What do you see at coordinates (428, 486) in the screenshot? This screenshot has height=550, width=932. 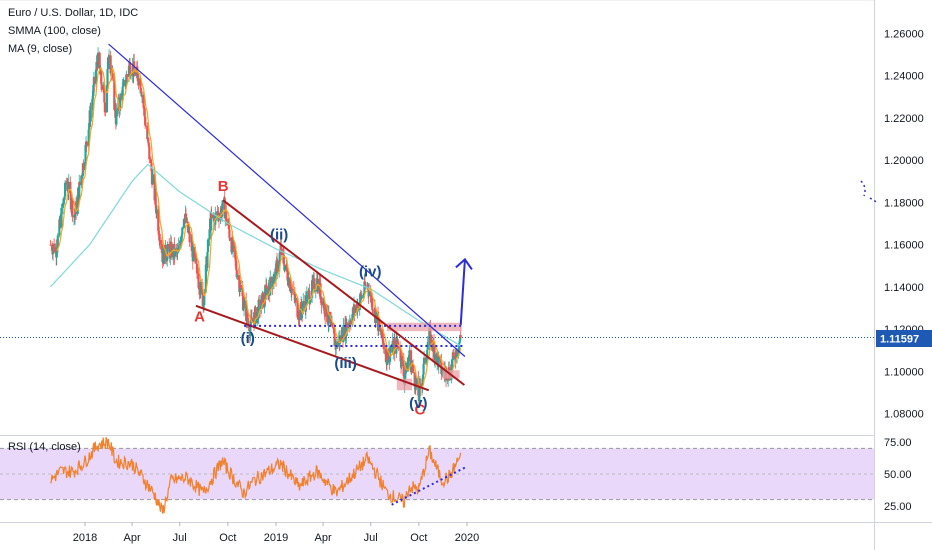 I see `rsi-trendline` at bounding box center [428, 486].